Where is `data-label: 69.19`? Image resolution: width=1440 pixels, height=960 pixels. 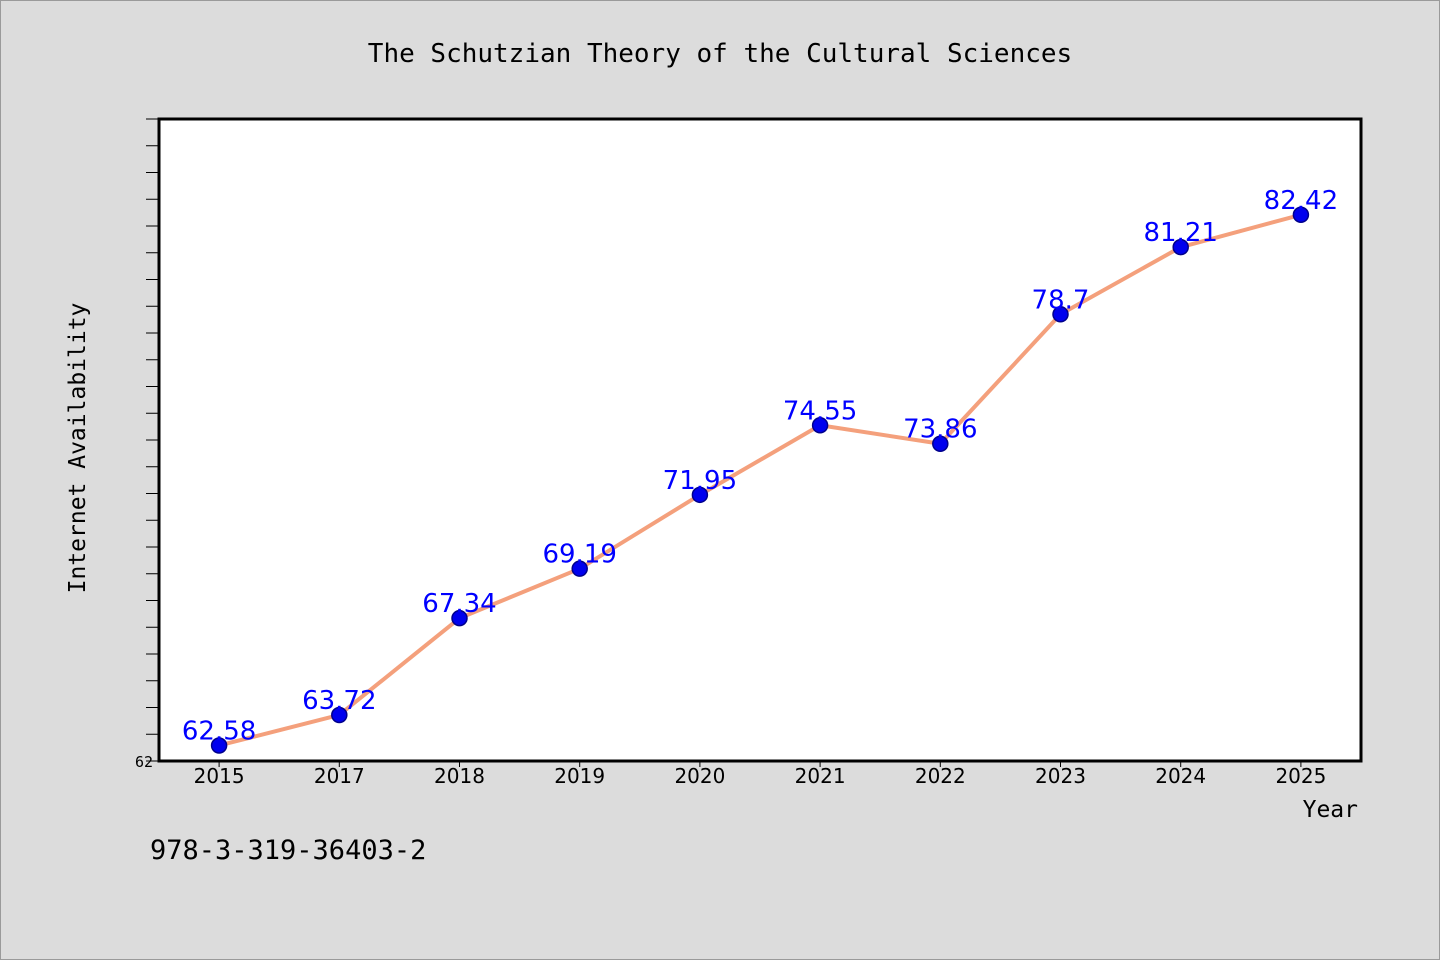
data-label: 69.19 is located at coordinates (579, 555).